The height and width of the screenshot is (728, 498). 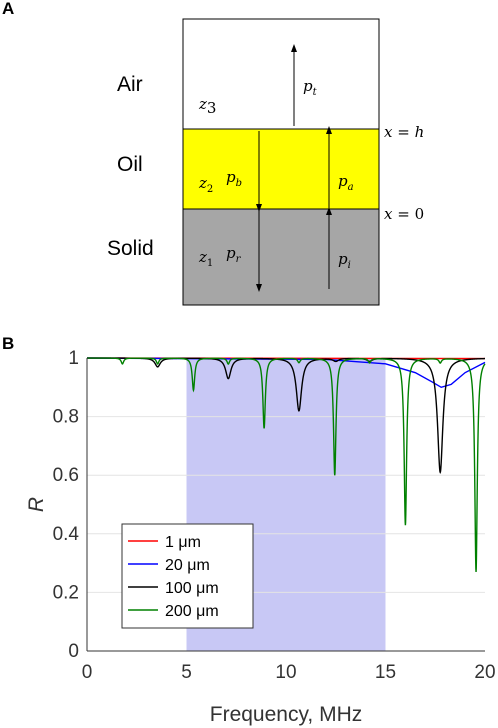 I want to click on air-layer, so click(x=281, y=74).